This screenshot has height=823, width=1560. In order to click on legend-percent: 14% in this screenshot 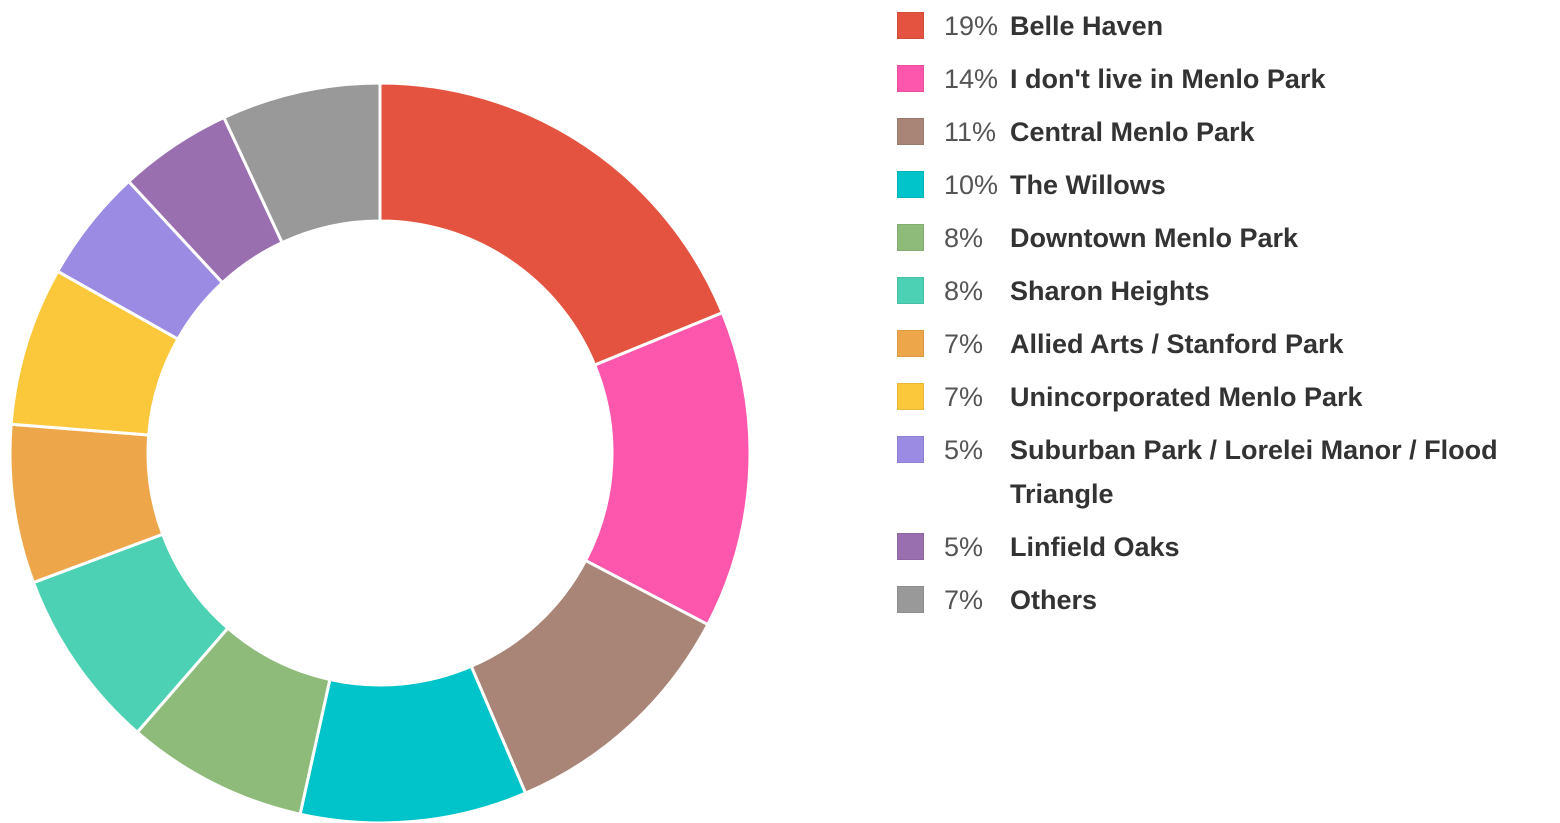, I will do `click(971, 79)`.